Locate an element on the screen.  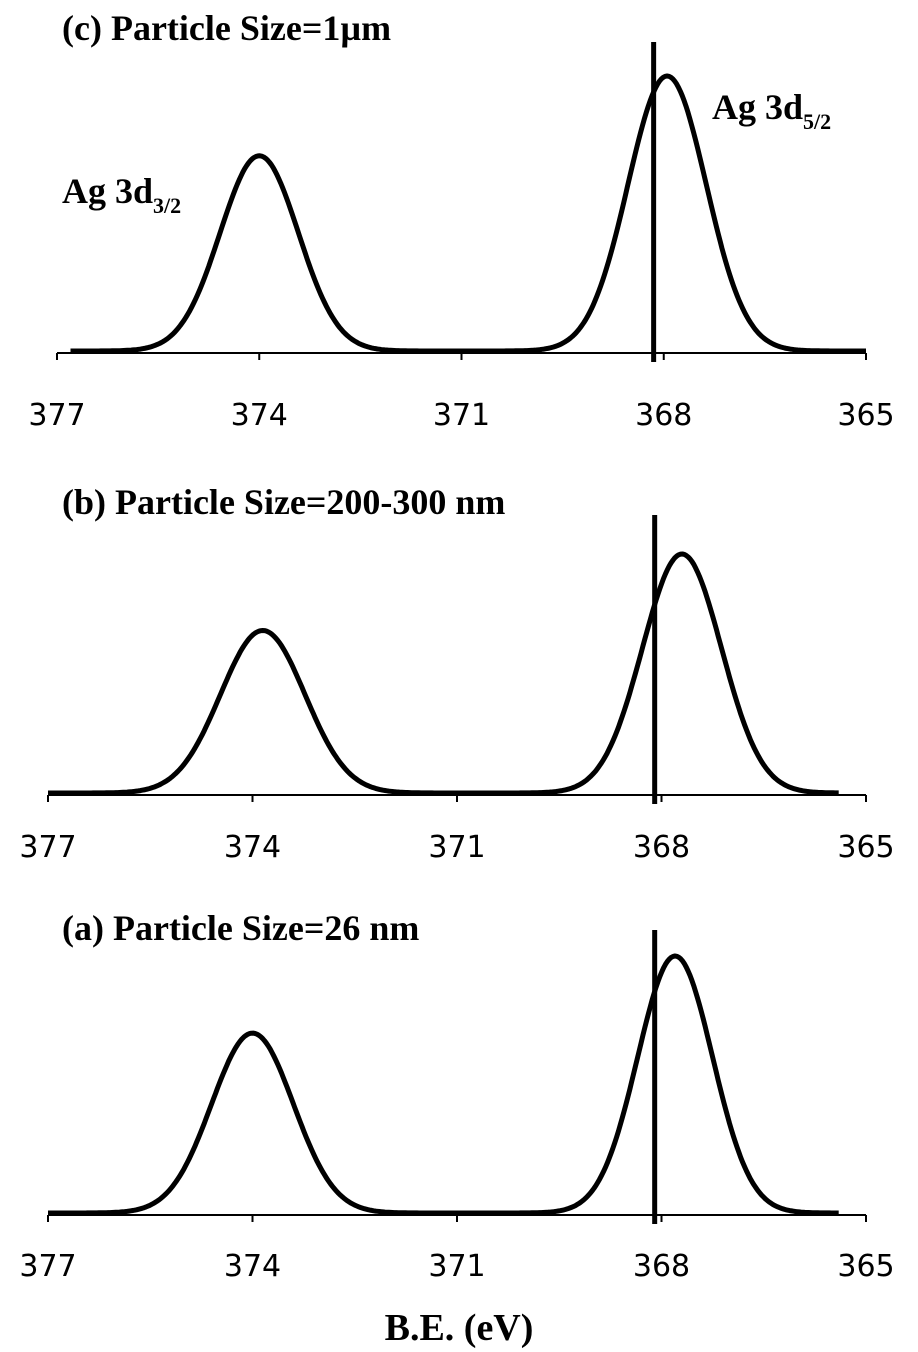
x-axis-label: B.E. (eV) is located at coordinates (459, 1328).